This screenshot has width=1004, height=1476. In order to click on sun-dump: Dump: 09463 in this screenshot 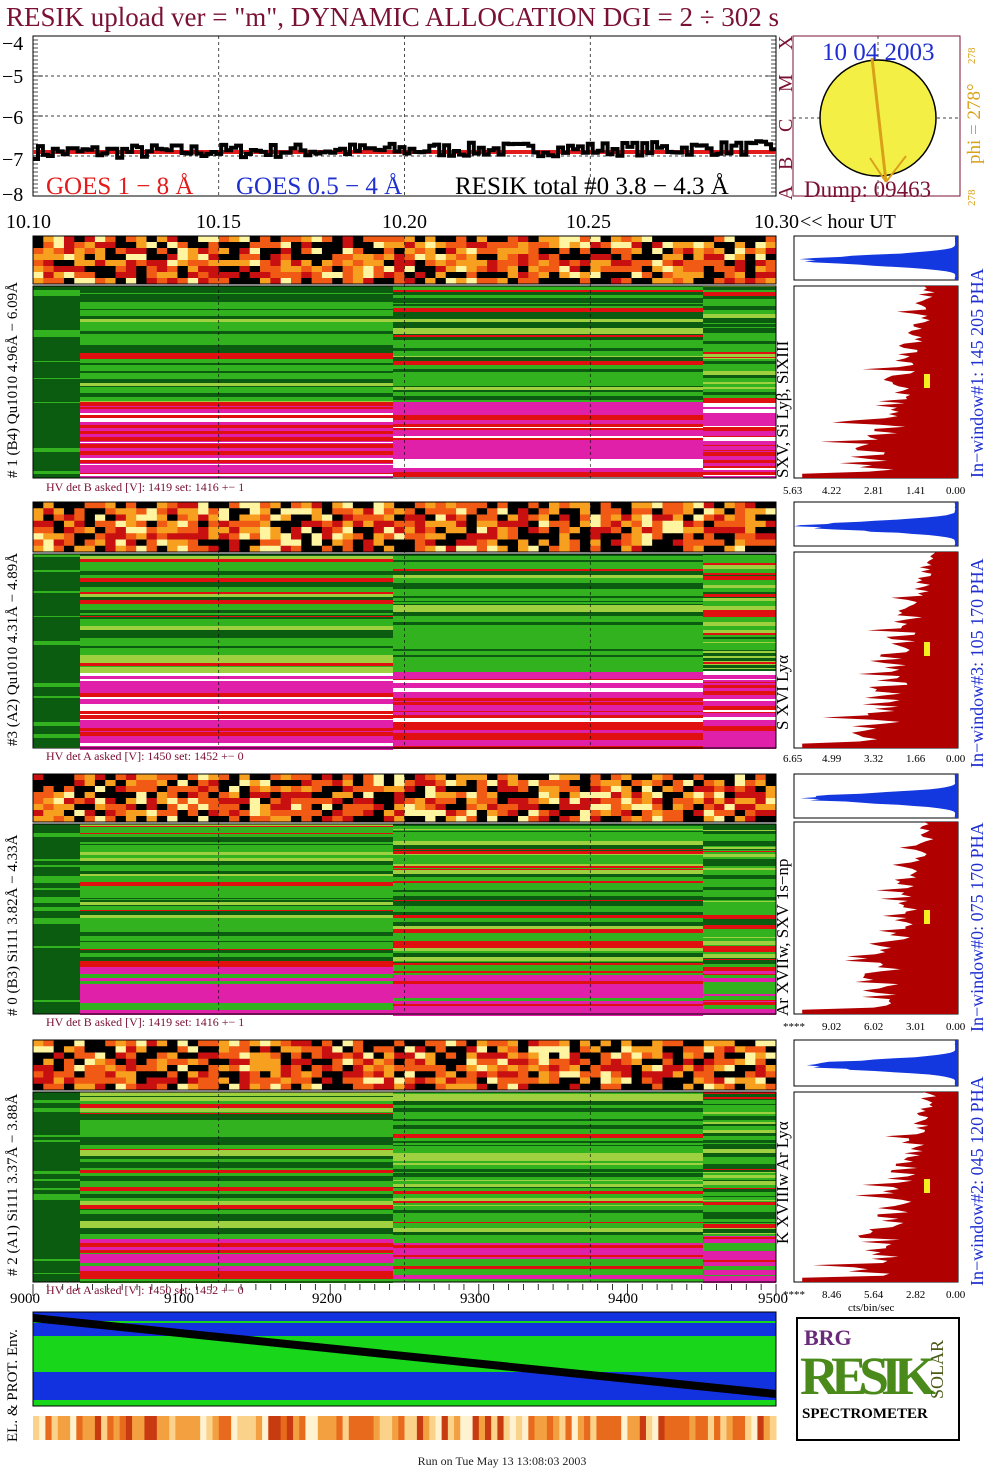, I will do `click(868, 189)`.